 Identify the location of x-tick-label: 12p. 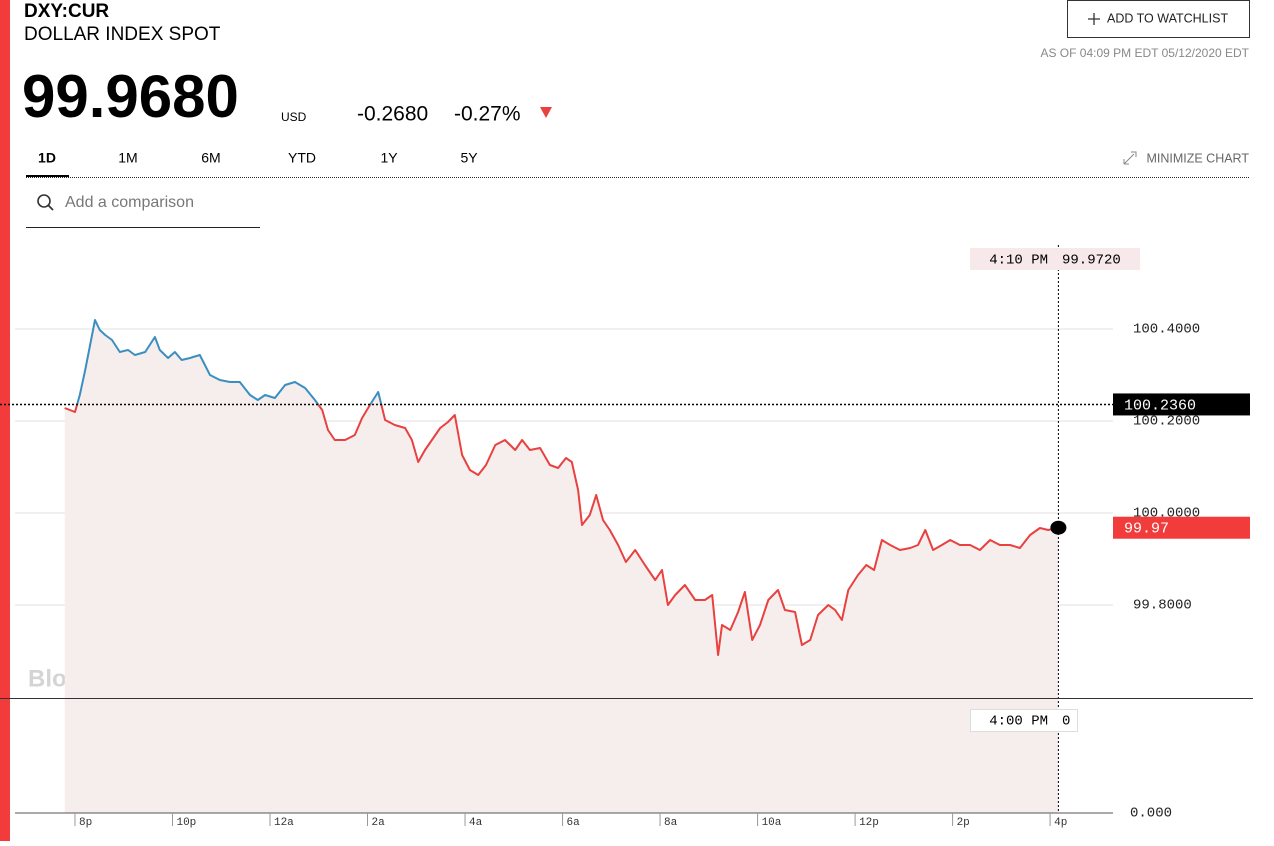
(869, 823).